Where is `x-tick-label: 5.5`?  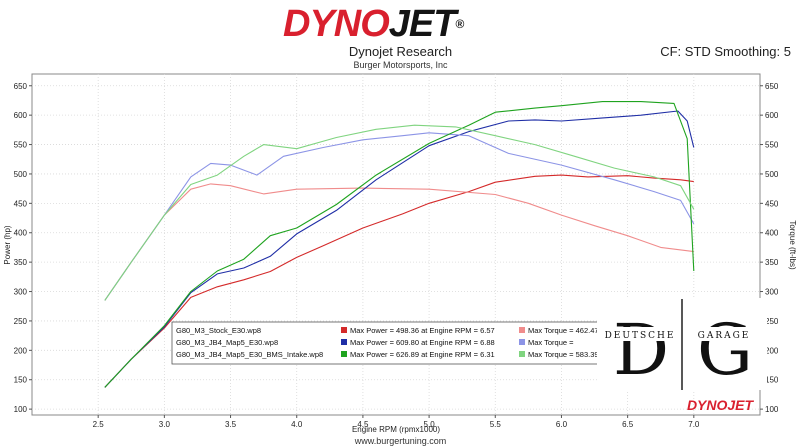
x-tick-label: 5.5 is located at coordinates (496, 424).